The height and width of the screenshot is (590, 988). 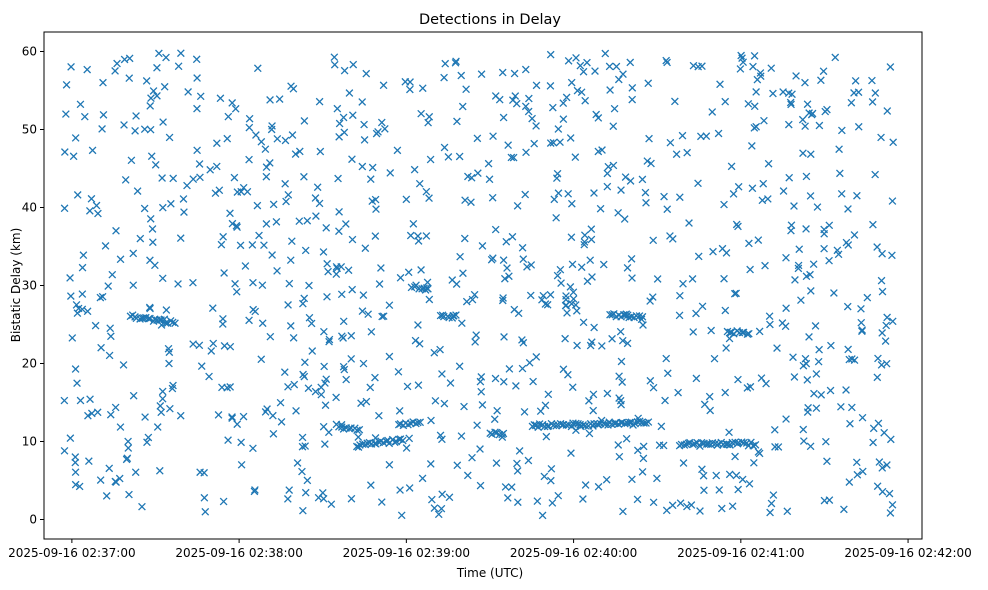 I want to click on y-tick-label: 10, so click(x=29, y=442).